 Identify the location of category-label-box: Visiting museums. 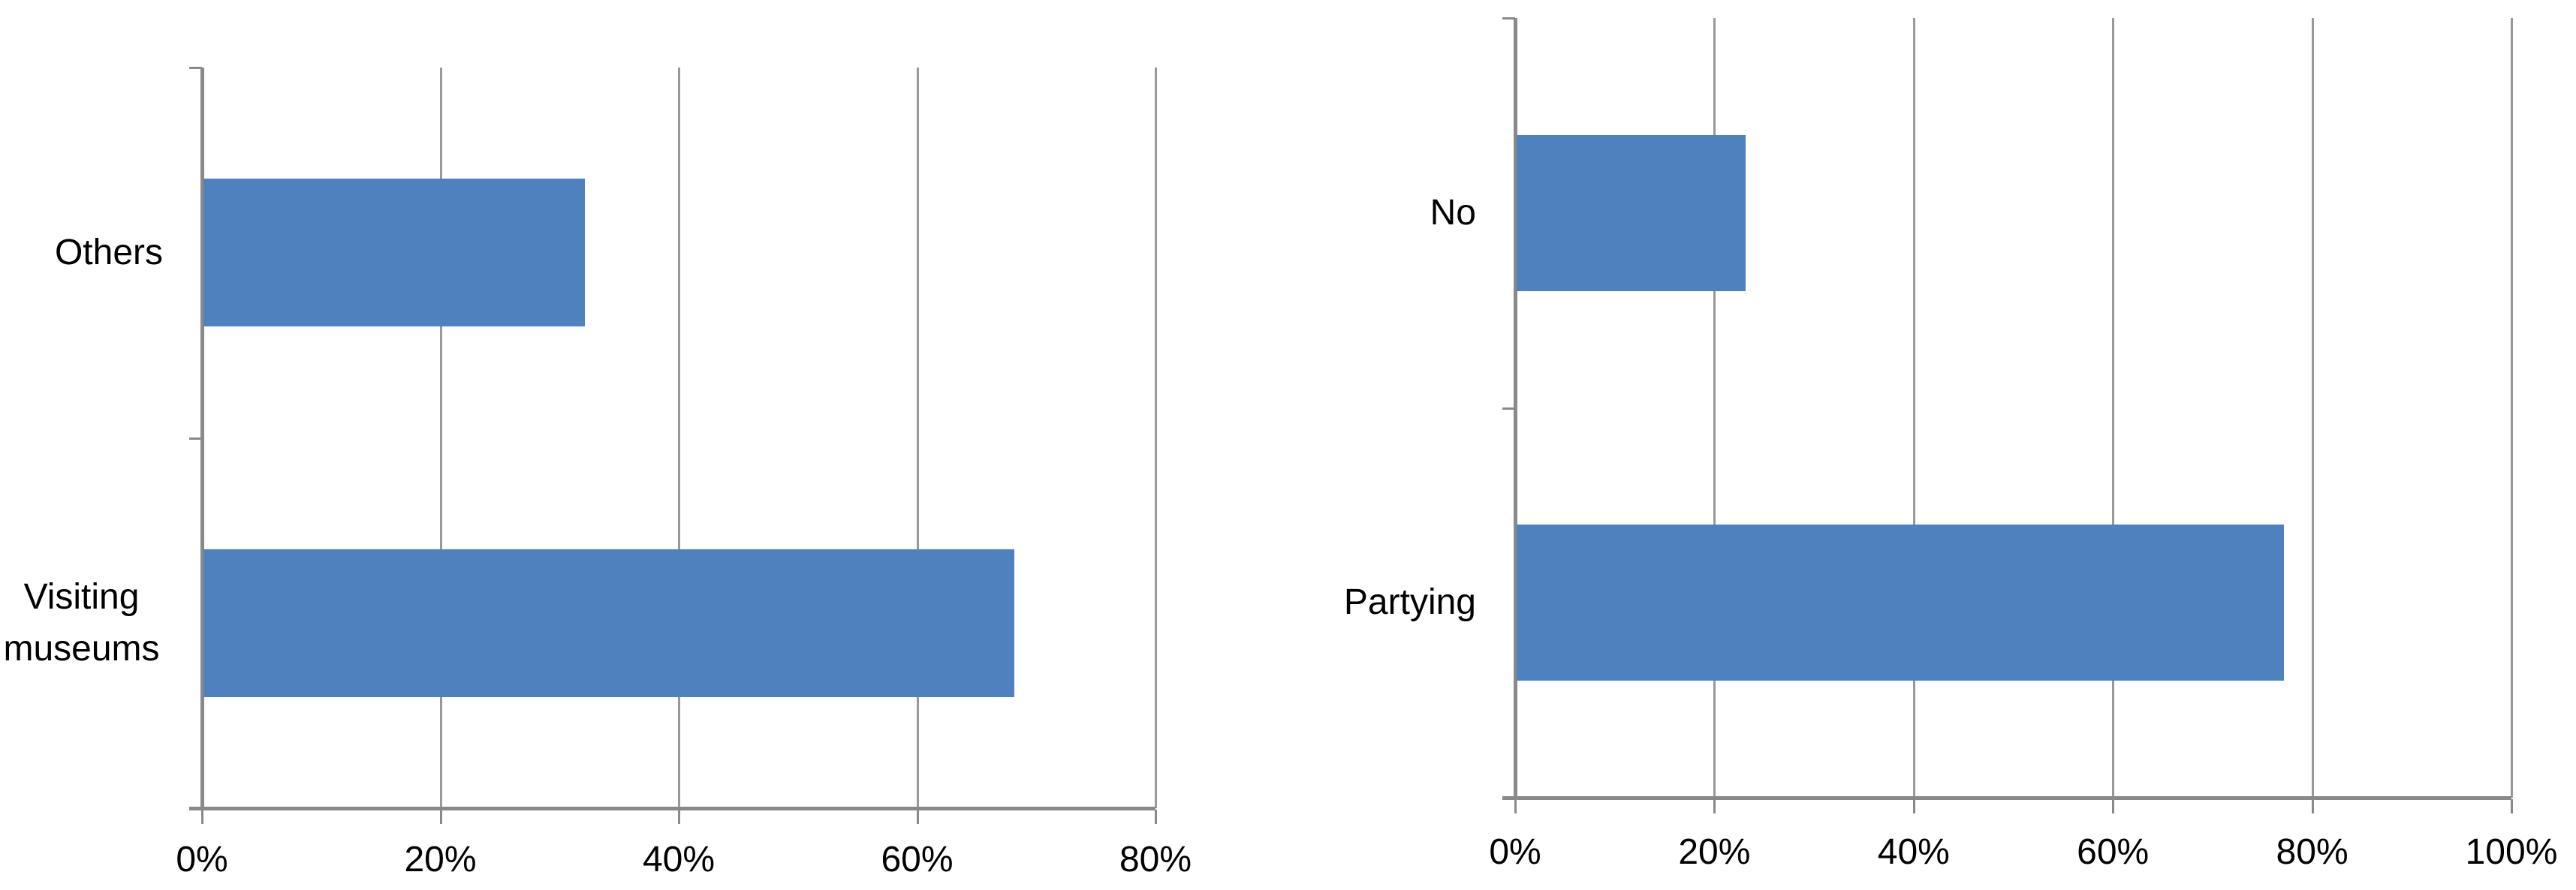
(81, 623).